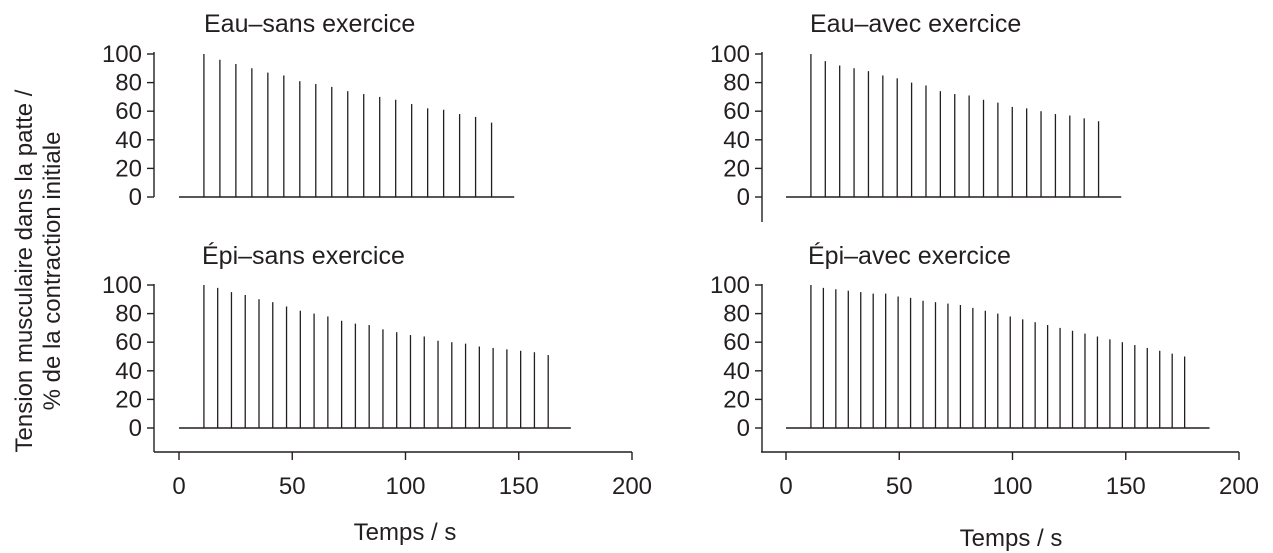 The width and height of the screenshot is (1273, 553). I want to click on x-axis-left: 0 50 100 150 200, so click(403, 475).